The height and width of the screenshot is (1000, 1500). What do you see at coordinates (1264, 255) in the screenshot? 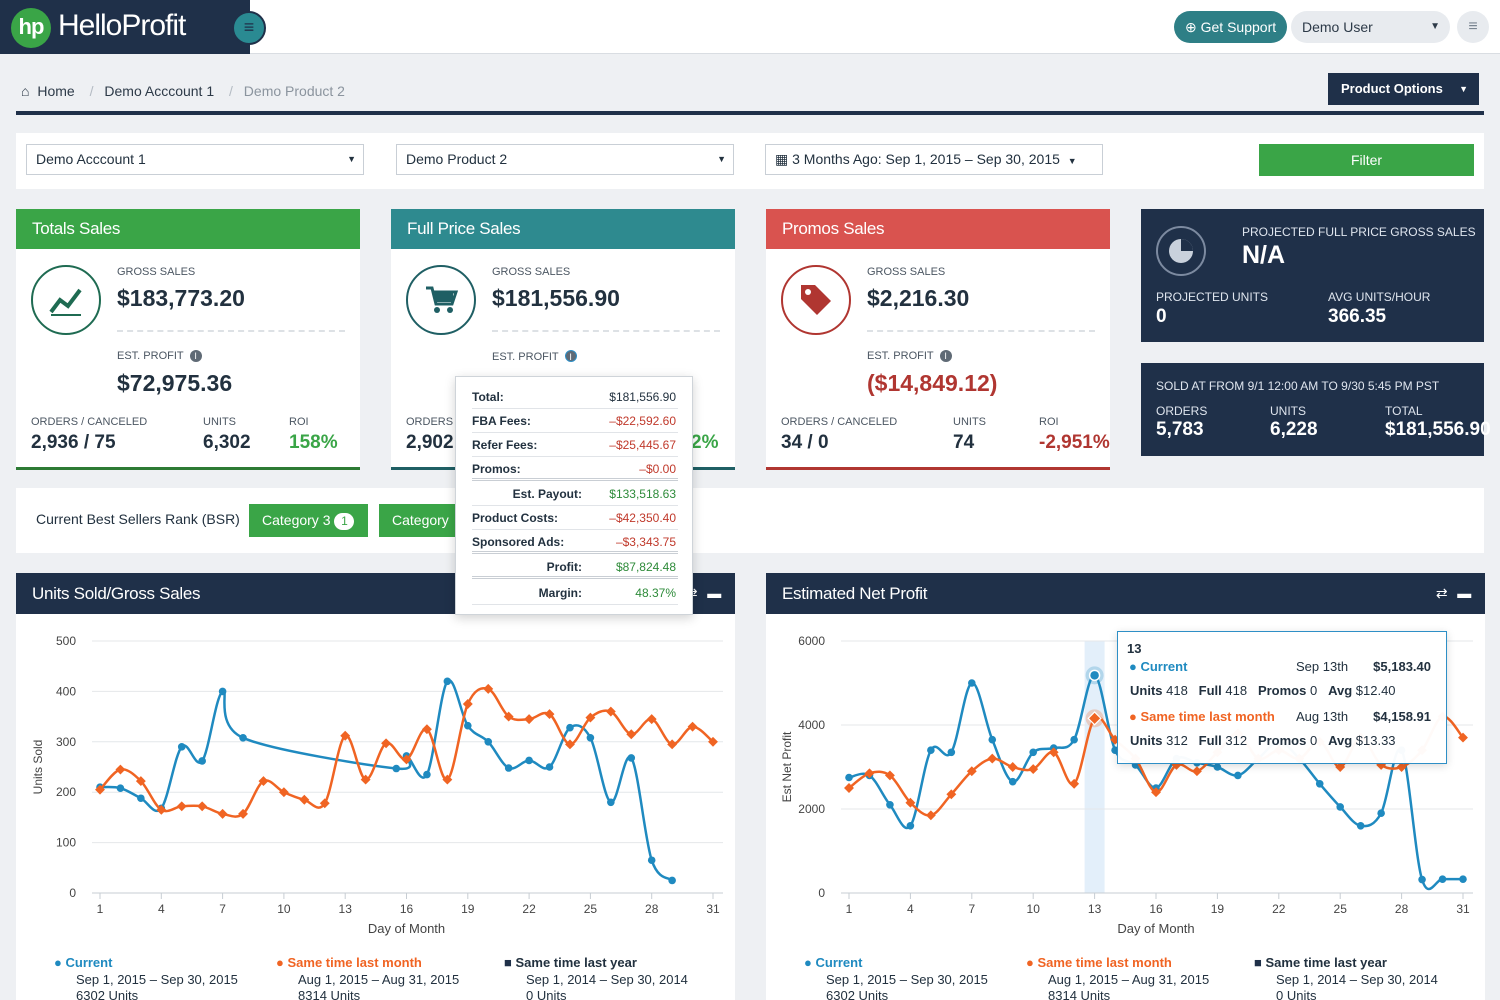
I see `projected-sales-value: N/A` at bounding box center [1264, 255].